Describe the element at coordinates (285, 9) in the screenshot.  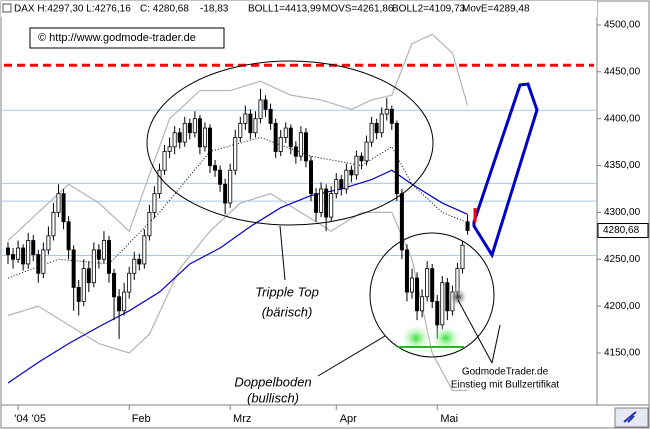
I see `header-text: BOLL1=4413,99` at that location.